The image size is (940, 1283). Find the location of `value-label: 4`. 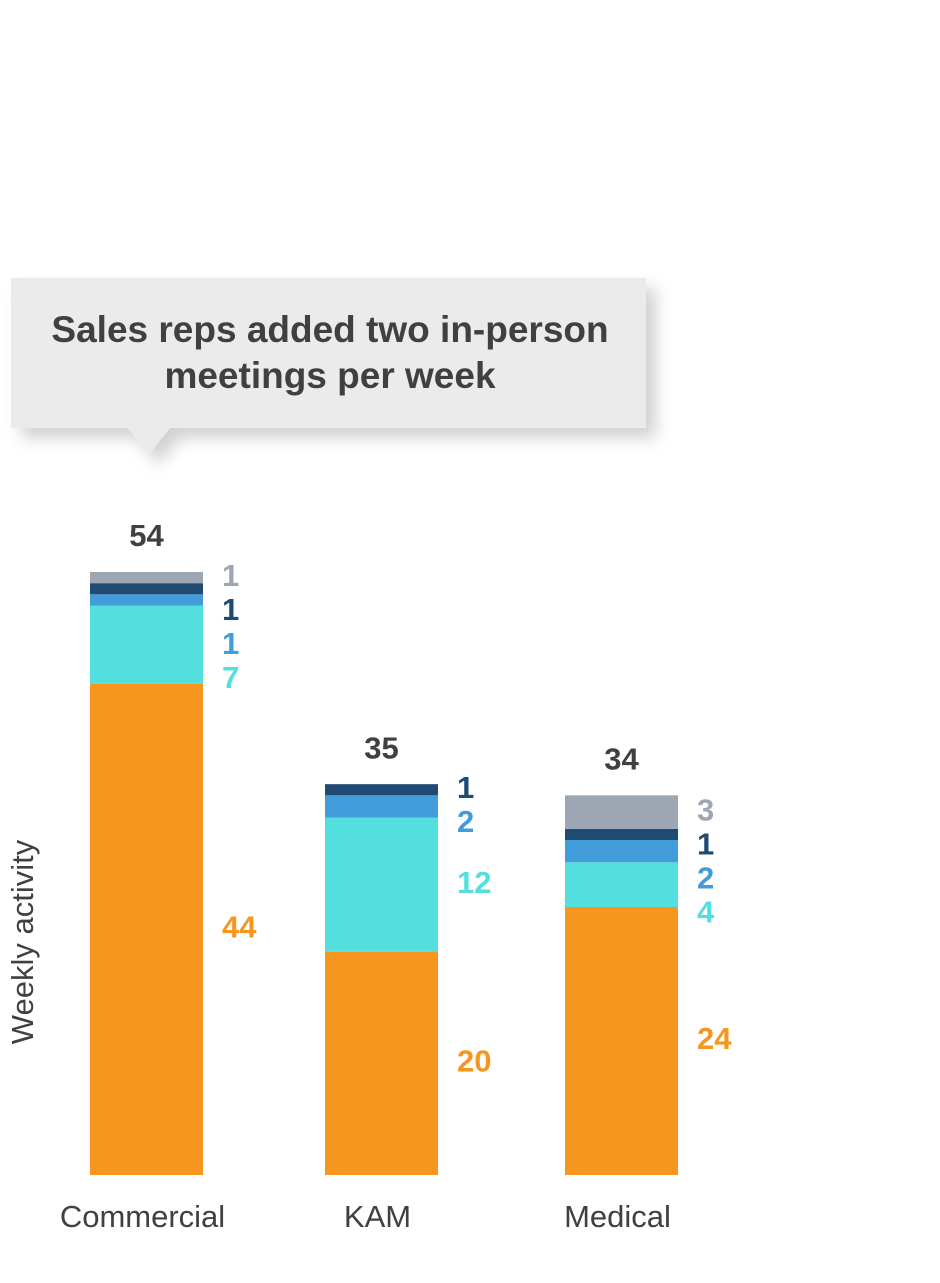

value-label: 4 is located at coordinates (706, 911).